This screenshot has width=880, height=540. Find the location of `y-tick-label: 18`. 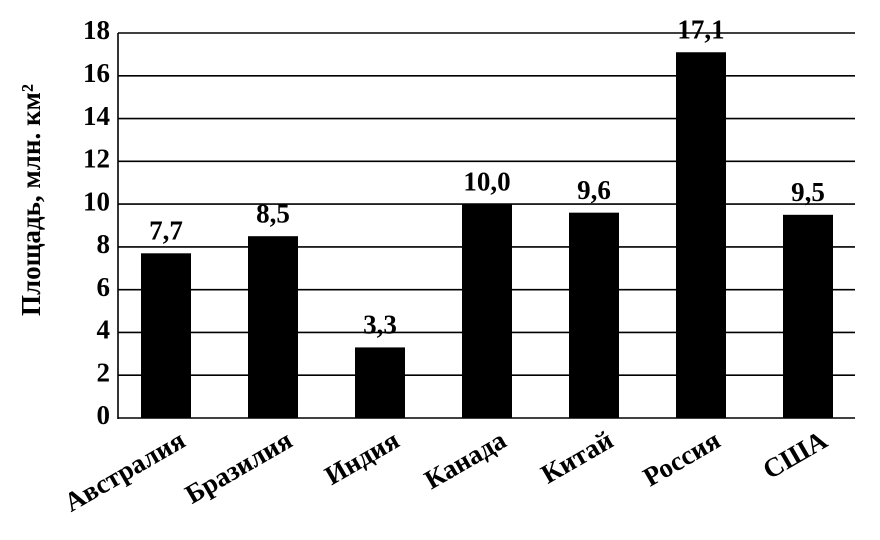

y-tick-label: 18 is located at coordinates (96, 30).